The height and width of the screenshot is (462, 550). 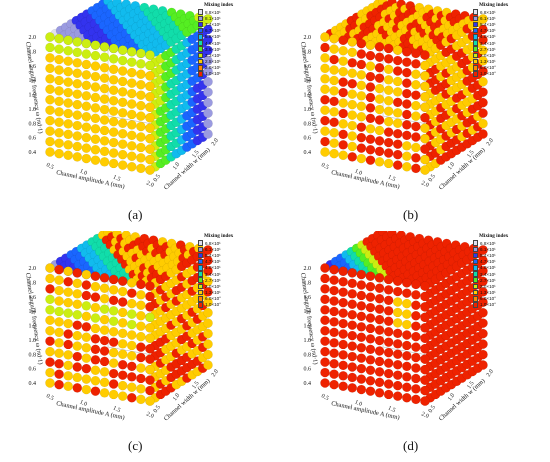 I want to click on legend-label: 1.3×10¹, so click(x=213, y=293).